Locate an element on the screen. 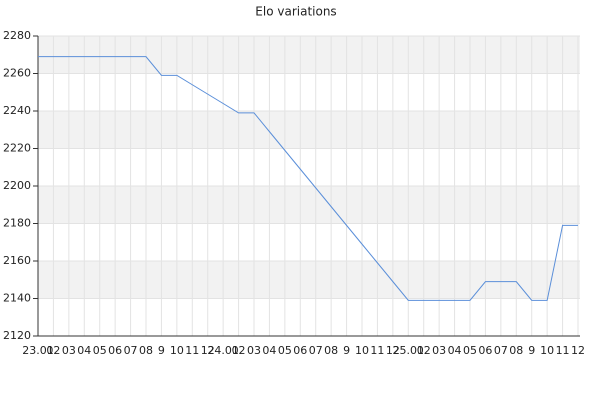 This screenshot has width=600, height=400. chart-title: Elo variations is located at coordinates (295, 12).